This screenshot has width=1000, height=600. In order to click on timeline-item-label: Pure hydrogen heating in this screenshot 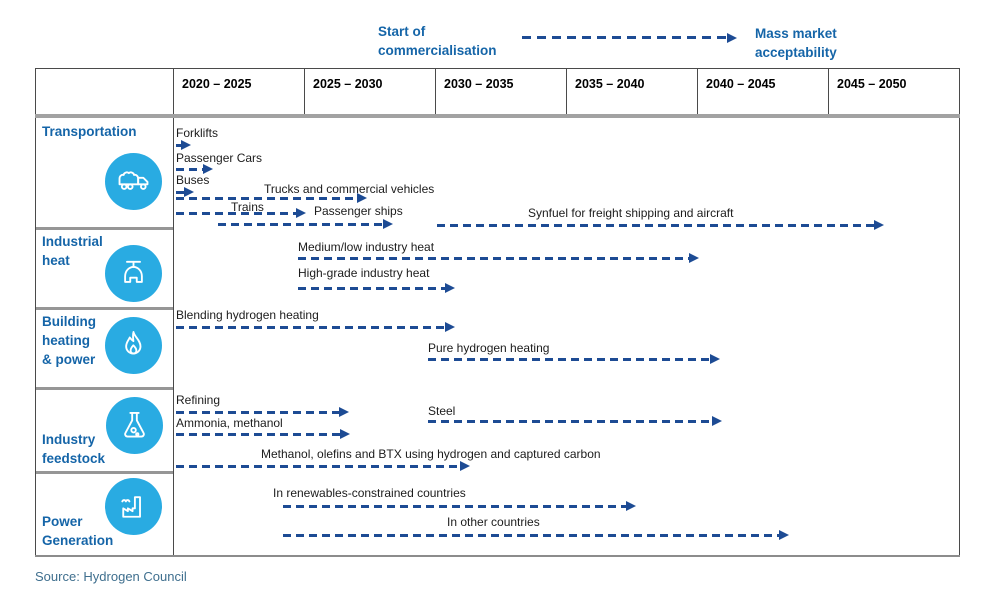, I will do `click(489, 348)`.